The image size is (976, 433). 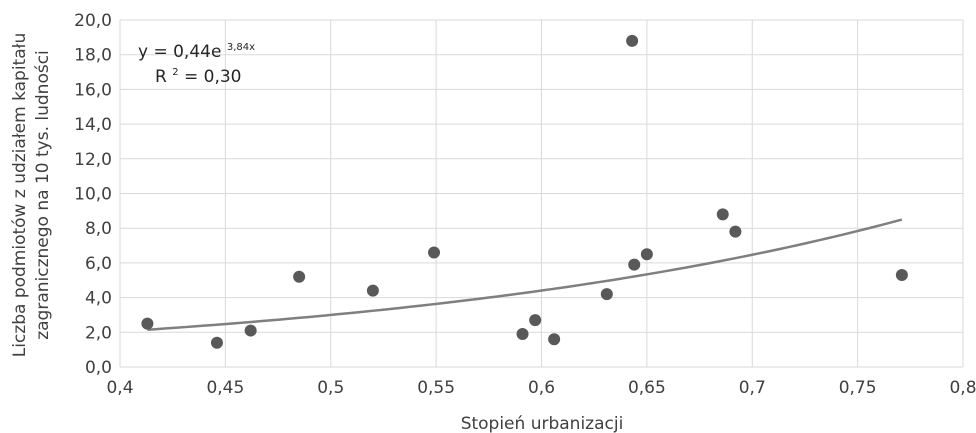 I want to click on y-tick-label: 12,0, so click(x=93, y=160).